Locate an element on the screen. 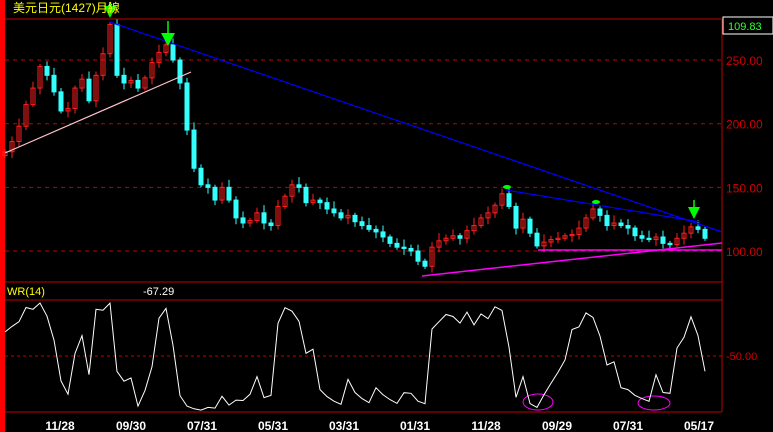 Image resolution: width=773 pixels, height=432 pixels. y-tick-label: 150.00 is located at coordinates (744, 188).